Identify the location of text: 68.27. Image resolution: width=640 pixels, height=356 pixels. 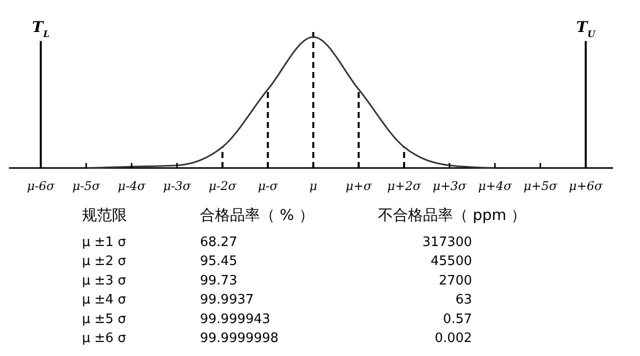
(219, 242).